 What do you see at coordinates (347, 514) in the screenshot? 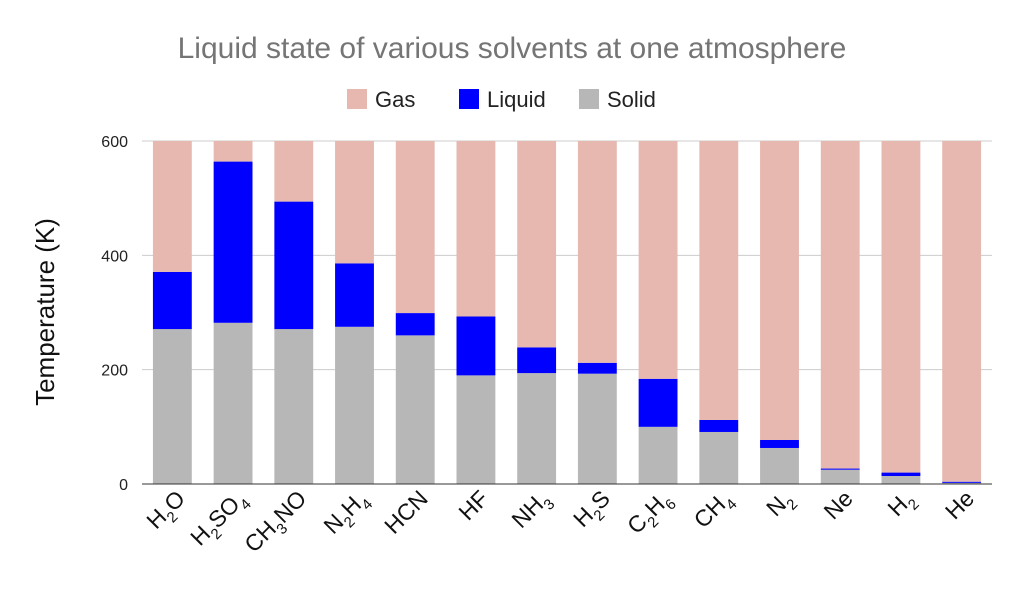
I see `x-tick-label-n2h4: N2H4` at bounding box center [347, 514].